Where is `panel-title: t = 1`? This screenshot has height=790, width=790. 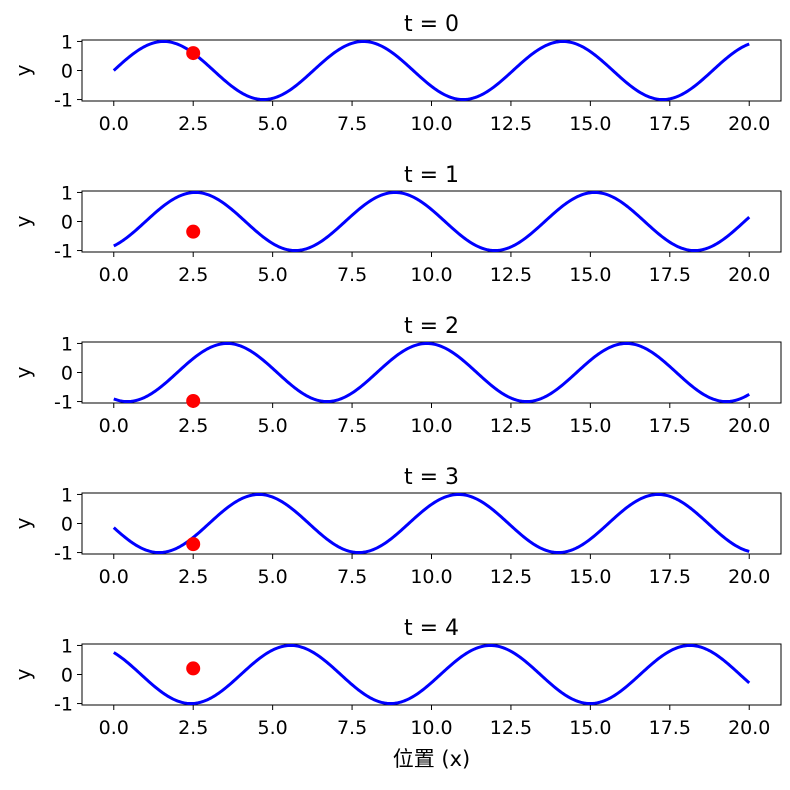 panel-title: t = 1 is located at coordinates (431, 175).